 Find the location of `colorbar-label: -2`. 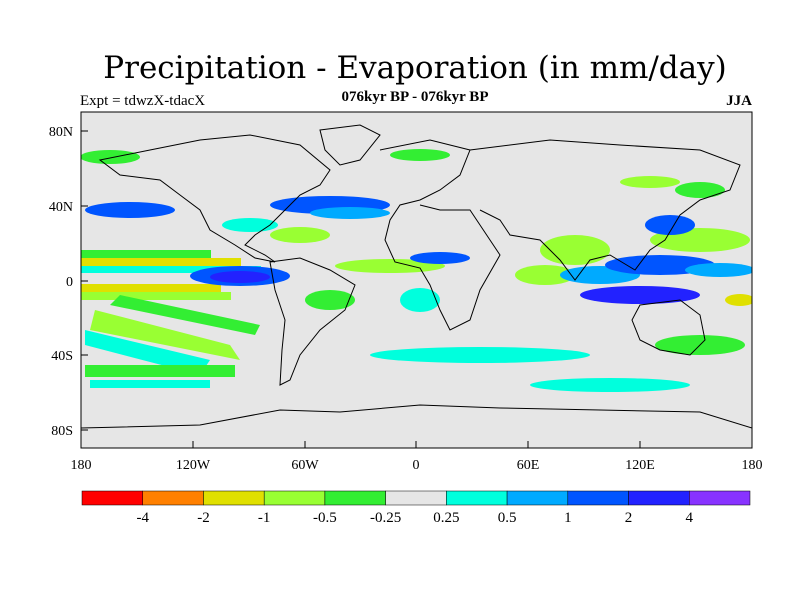

colorbar-label: -2 is located at coordinates (203, 518).